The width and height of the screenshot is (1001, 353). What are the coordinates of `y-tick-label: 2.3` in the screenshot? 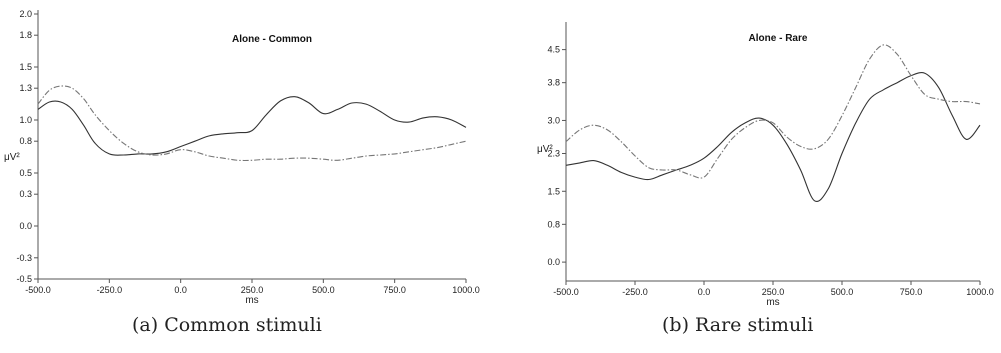 It's located at (553, 154).